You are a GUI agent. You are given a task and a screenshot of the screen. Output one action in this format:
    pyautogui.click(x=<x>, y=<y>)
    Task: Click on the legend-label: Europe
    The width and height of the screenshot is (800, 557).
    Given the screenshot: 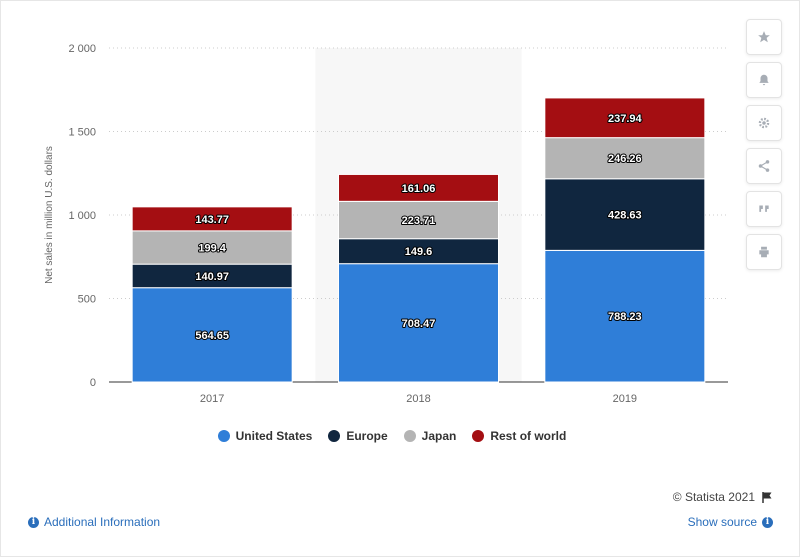 What is the action you would take?
    pyautogui.click(x=367, y=436)
    